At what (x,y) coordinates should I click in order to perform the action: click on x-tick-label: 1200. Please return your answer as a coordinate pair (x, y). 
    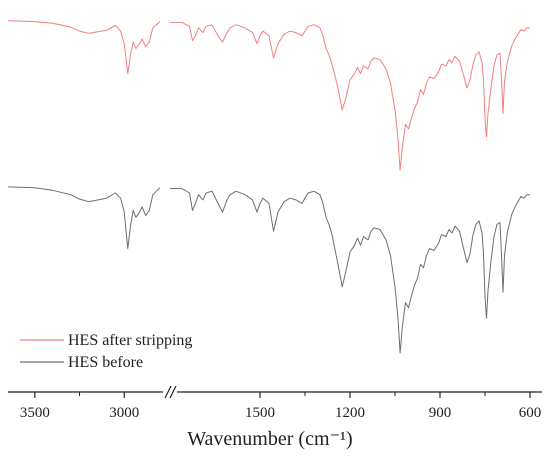
    Looking at the image, I should click on (350, 413).